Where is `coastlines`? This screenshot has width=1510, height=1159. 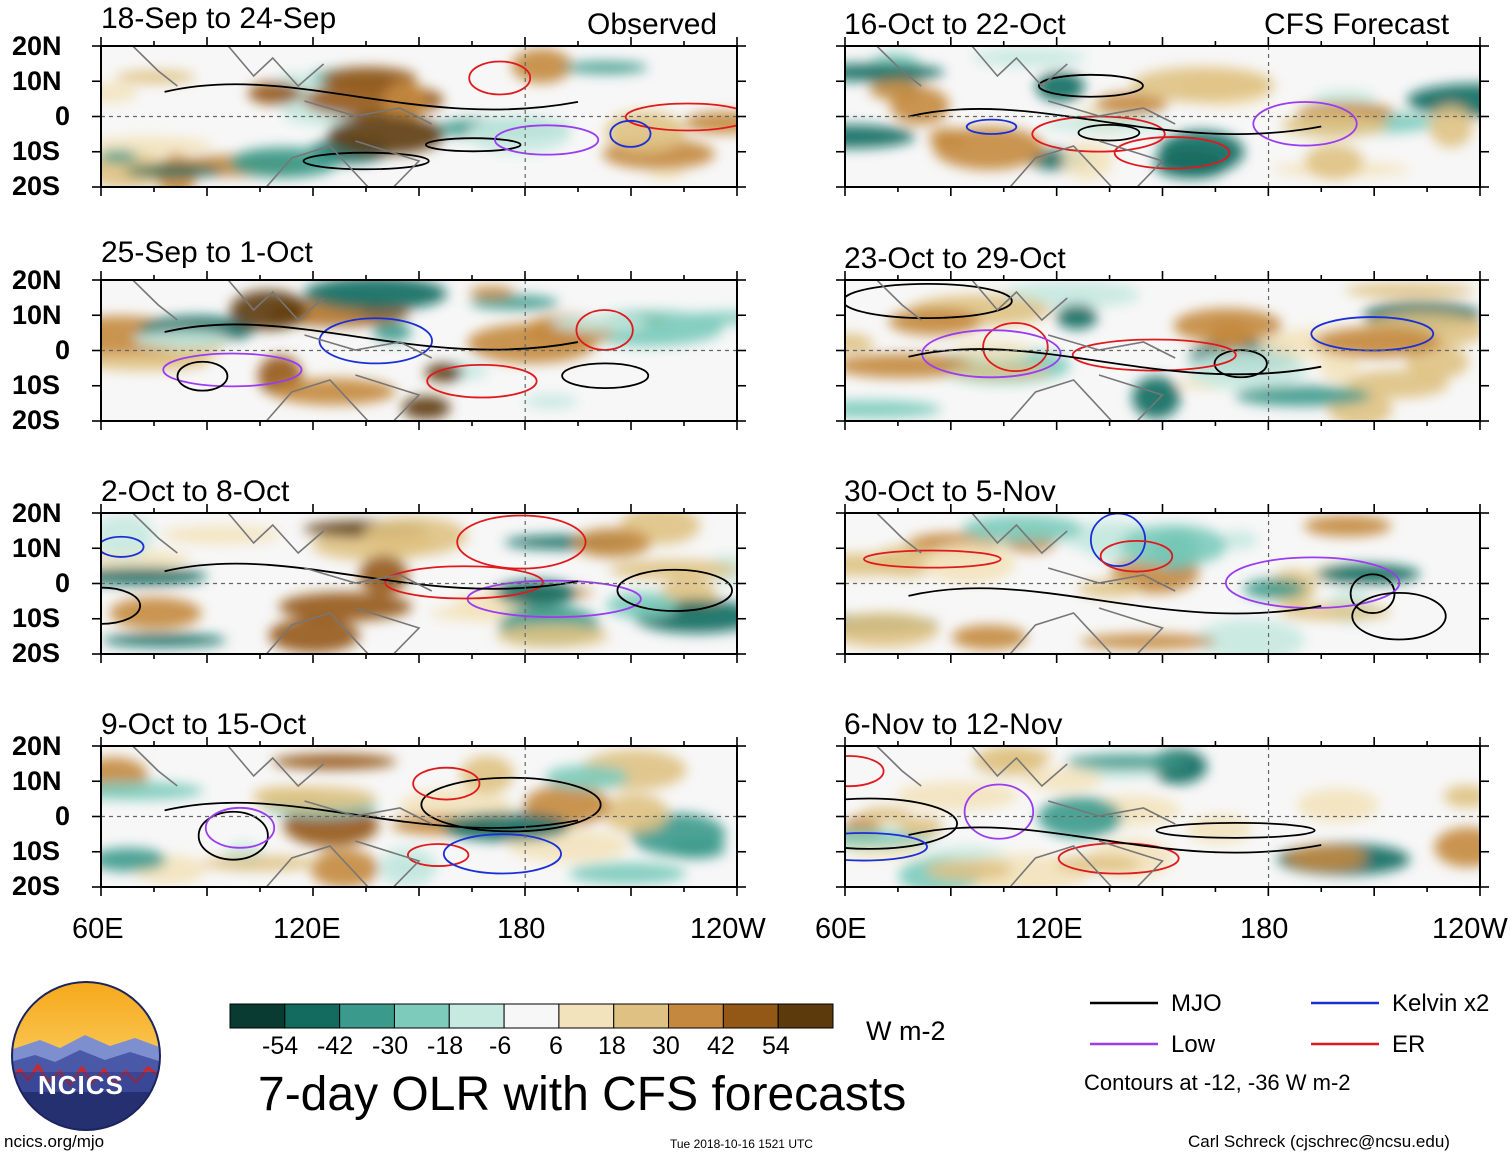 coastlines is located at coordinates (282, 816).